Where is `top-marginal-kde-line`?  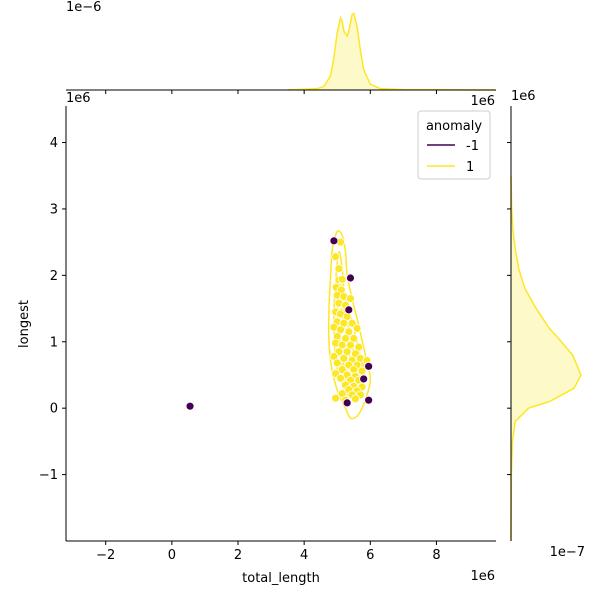
top-marginal-kde-line is located at coordinates (392, 51).